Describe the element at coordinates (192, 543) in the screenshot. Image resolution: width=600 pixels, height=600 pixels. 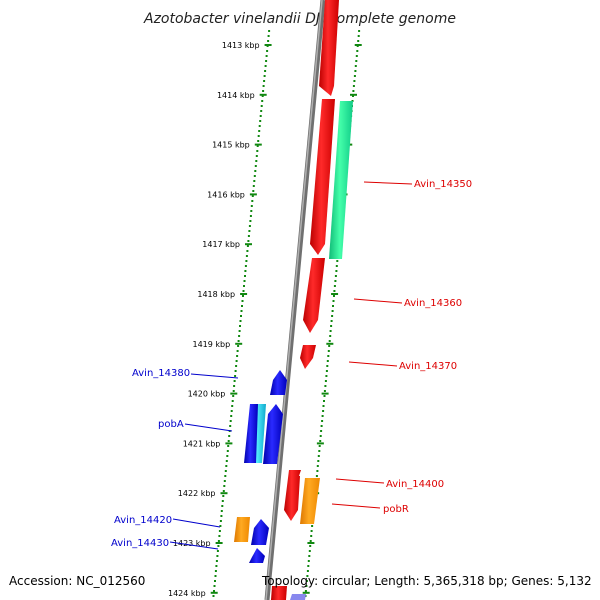
I see `kbp-tick-label: 1423 kbp` at that location.